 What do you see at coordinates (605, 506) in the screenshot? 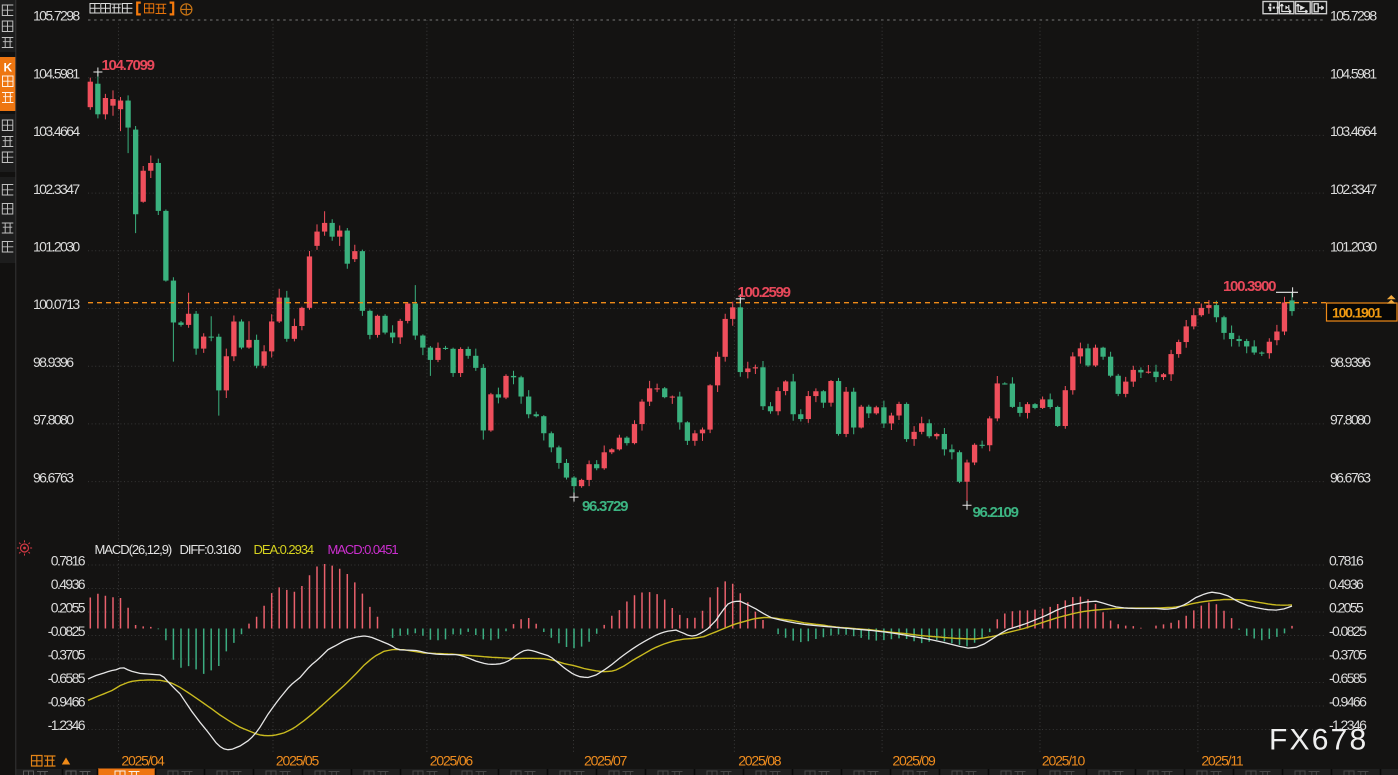
I see `svg-text: 96.3729` at bounding box center [605, 506].